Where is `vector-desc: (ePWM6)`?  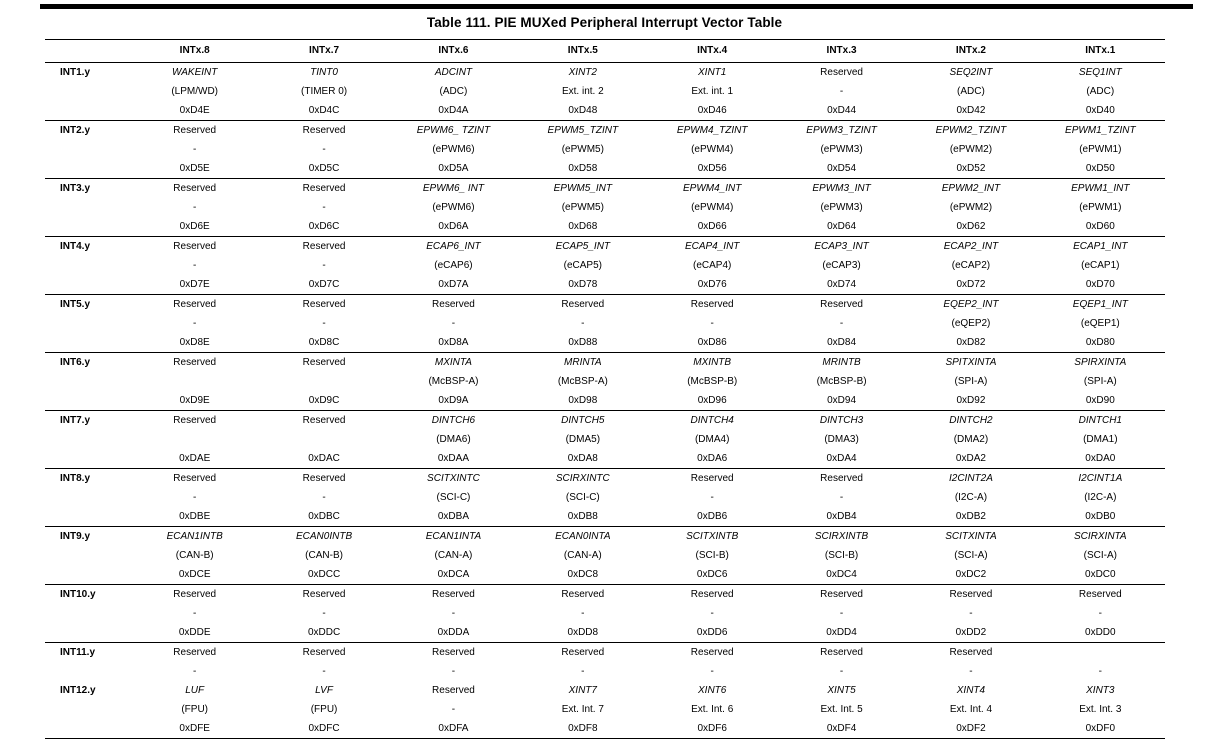
vector-desc: (ePWM6) is located at coordinates (453, 207).